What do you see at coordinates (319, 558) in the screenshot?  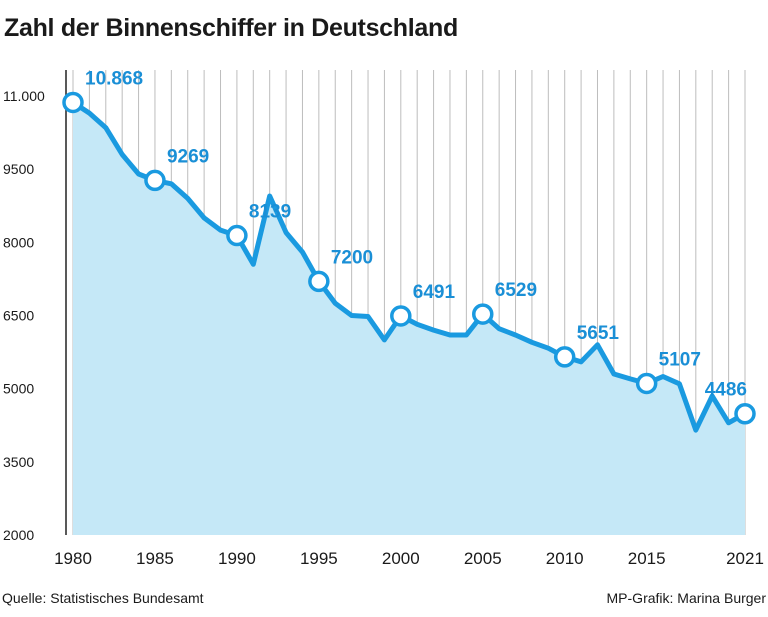 I see `x-tick-label: 1995` at bounding box center [319, 558].